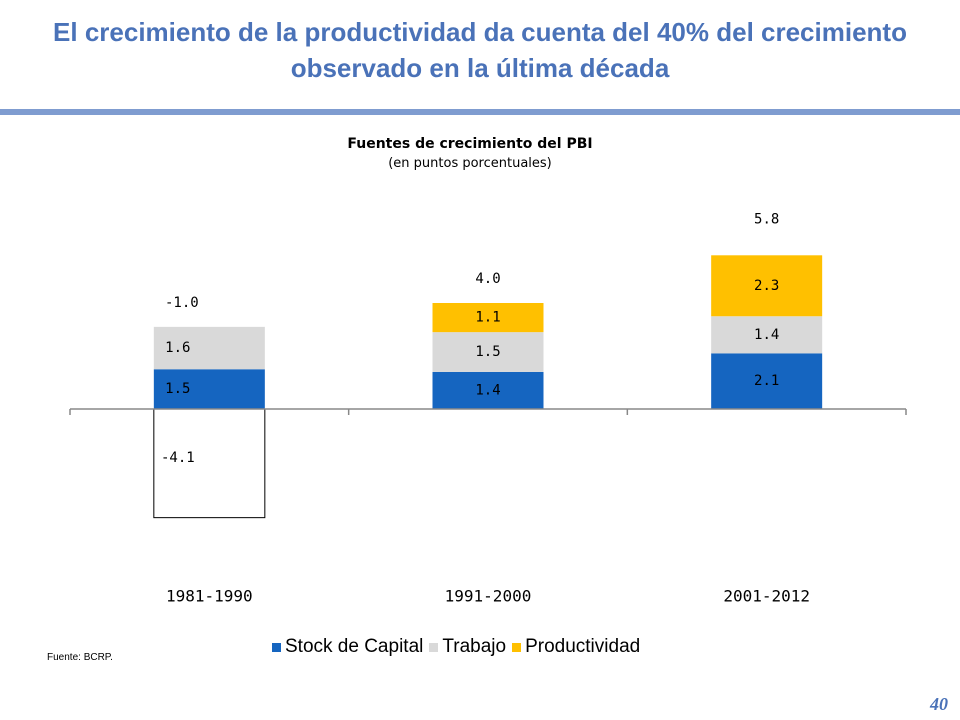  Describe the element at coordinates (480, 112) in the screenshot. I see `title-divider` at that location.